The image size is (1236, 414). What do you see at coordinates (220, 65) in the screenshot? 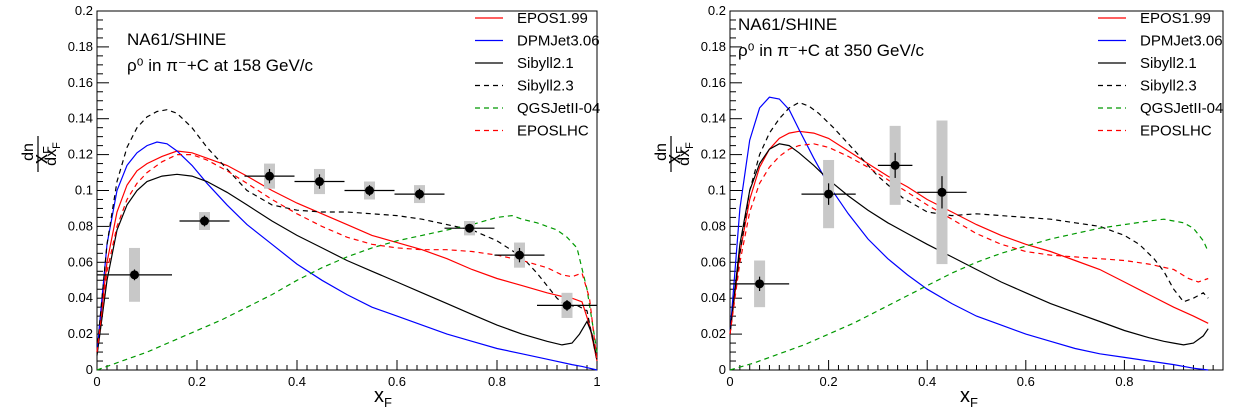
I see `chart-subtitle: ρ⁰ in π⁻+C at 158 GeV/c` at bounding box center [220, 65].